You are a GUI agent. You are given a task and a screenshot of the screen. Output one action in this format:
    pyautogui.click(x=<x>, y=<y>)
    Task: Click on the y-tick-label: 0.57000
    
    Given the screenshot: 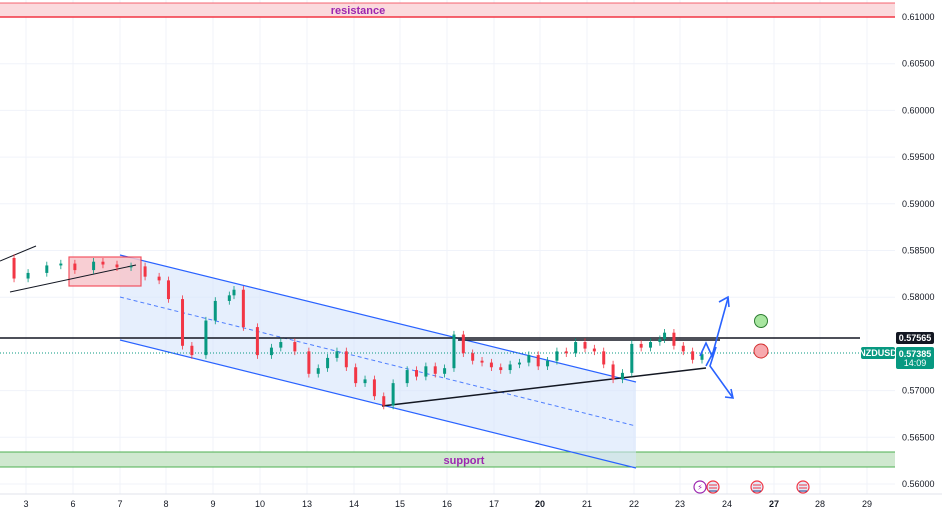 What is the action you would take?
    pyautogui.click(x=918, y=391)
    